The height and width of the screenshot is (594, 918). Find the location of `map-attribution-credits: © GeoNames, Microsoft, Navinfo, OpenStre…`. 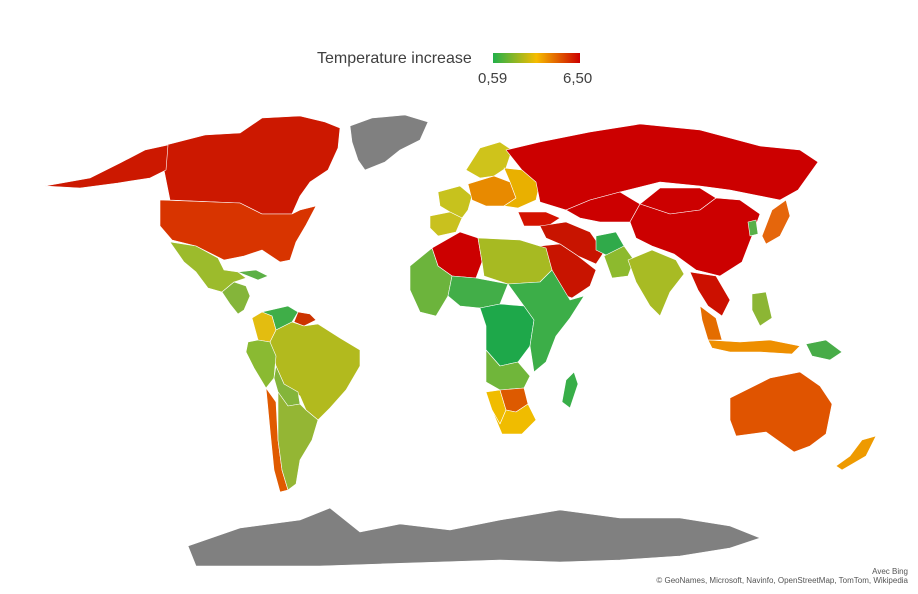

map-attribution-credits: © GeoNames, Microsoft, Navinfo, OpenStre… is located at coordinates (782, 580).